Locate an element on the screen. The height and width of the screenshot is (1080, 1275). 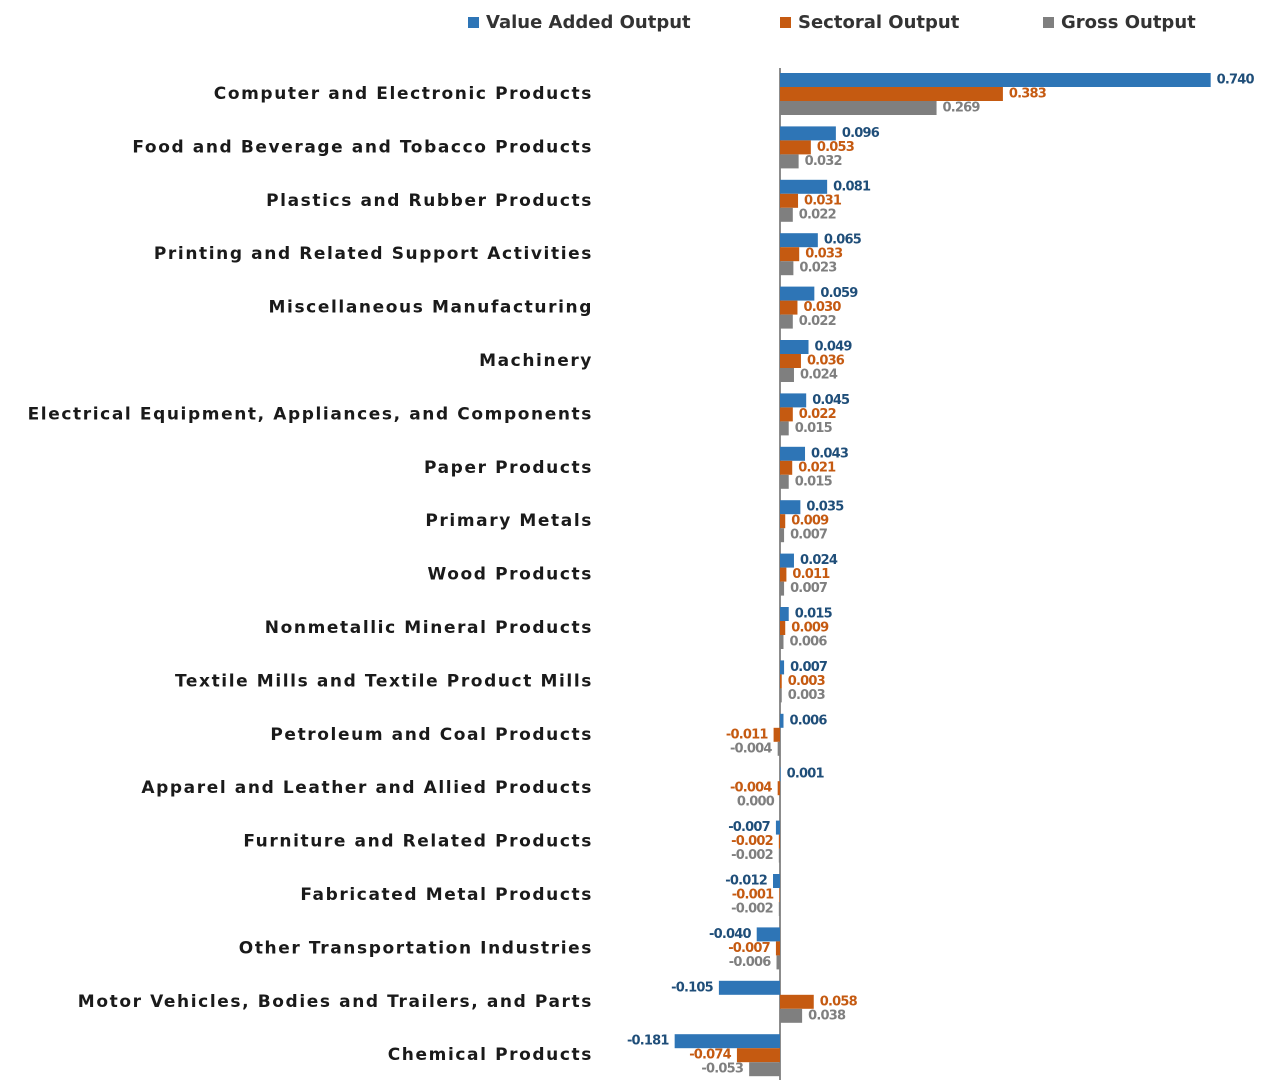
value-label: 0.383 is located at coordinates (1028, 94).